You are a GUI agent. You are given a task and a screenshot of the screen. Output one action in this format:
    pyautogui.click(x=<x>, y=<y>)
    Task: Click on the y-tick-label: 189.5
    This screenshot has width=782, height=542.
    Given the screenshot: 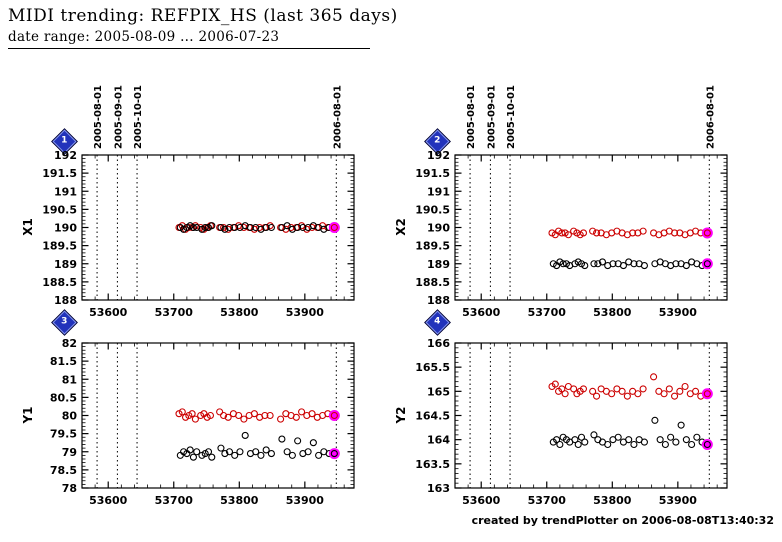 What is the action you would take?
    pyautogui.click(x=432, y=246)
    